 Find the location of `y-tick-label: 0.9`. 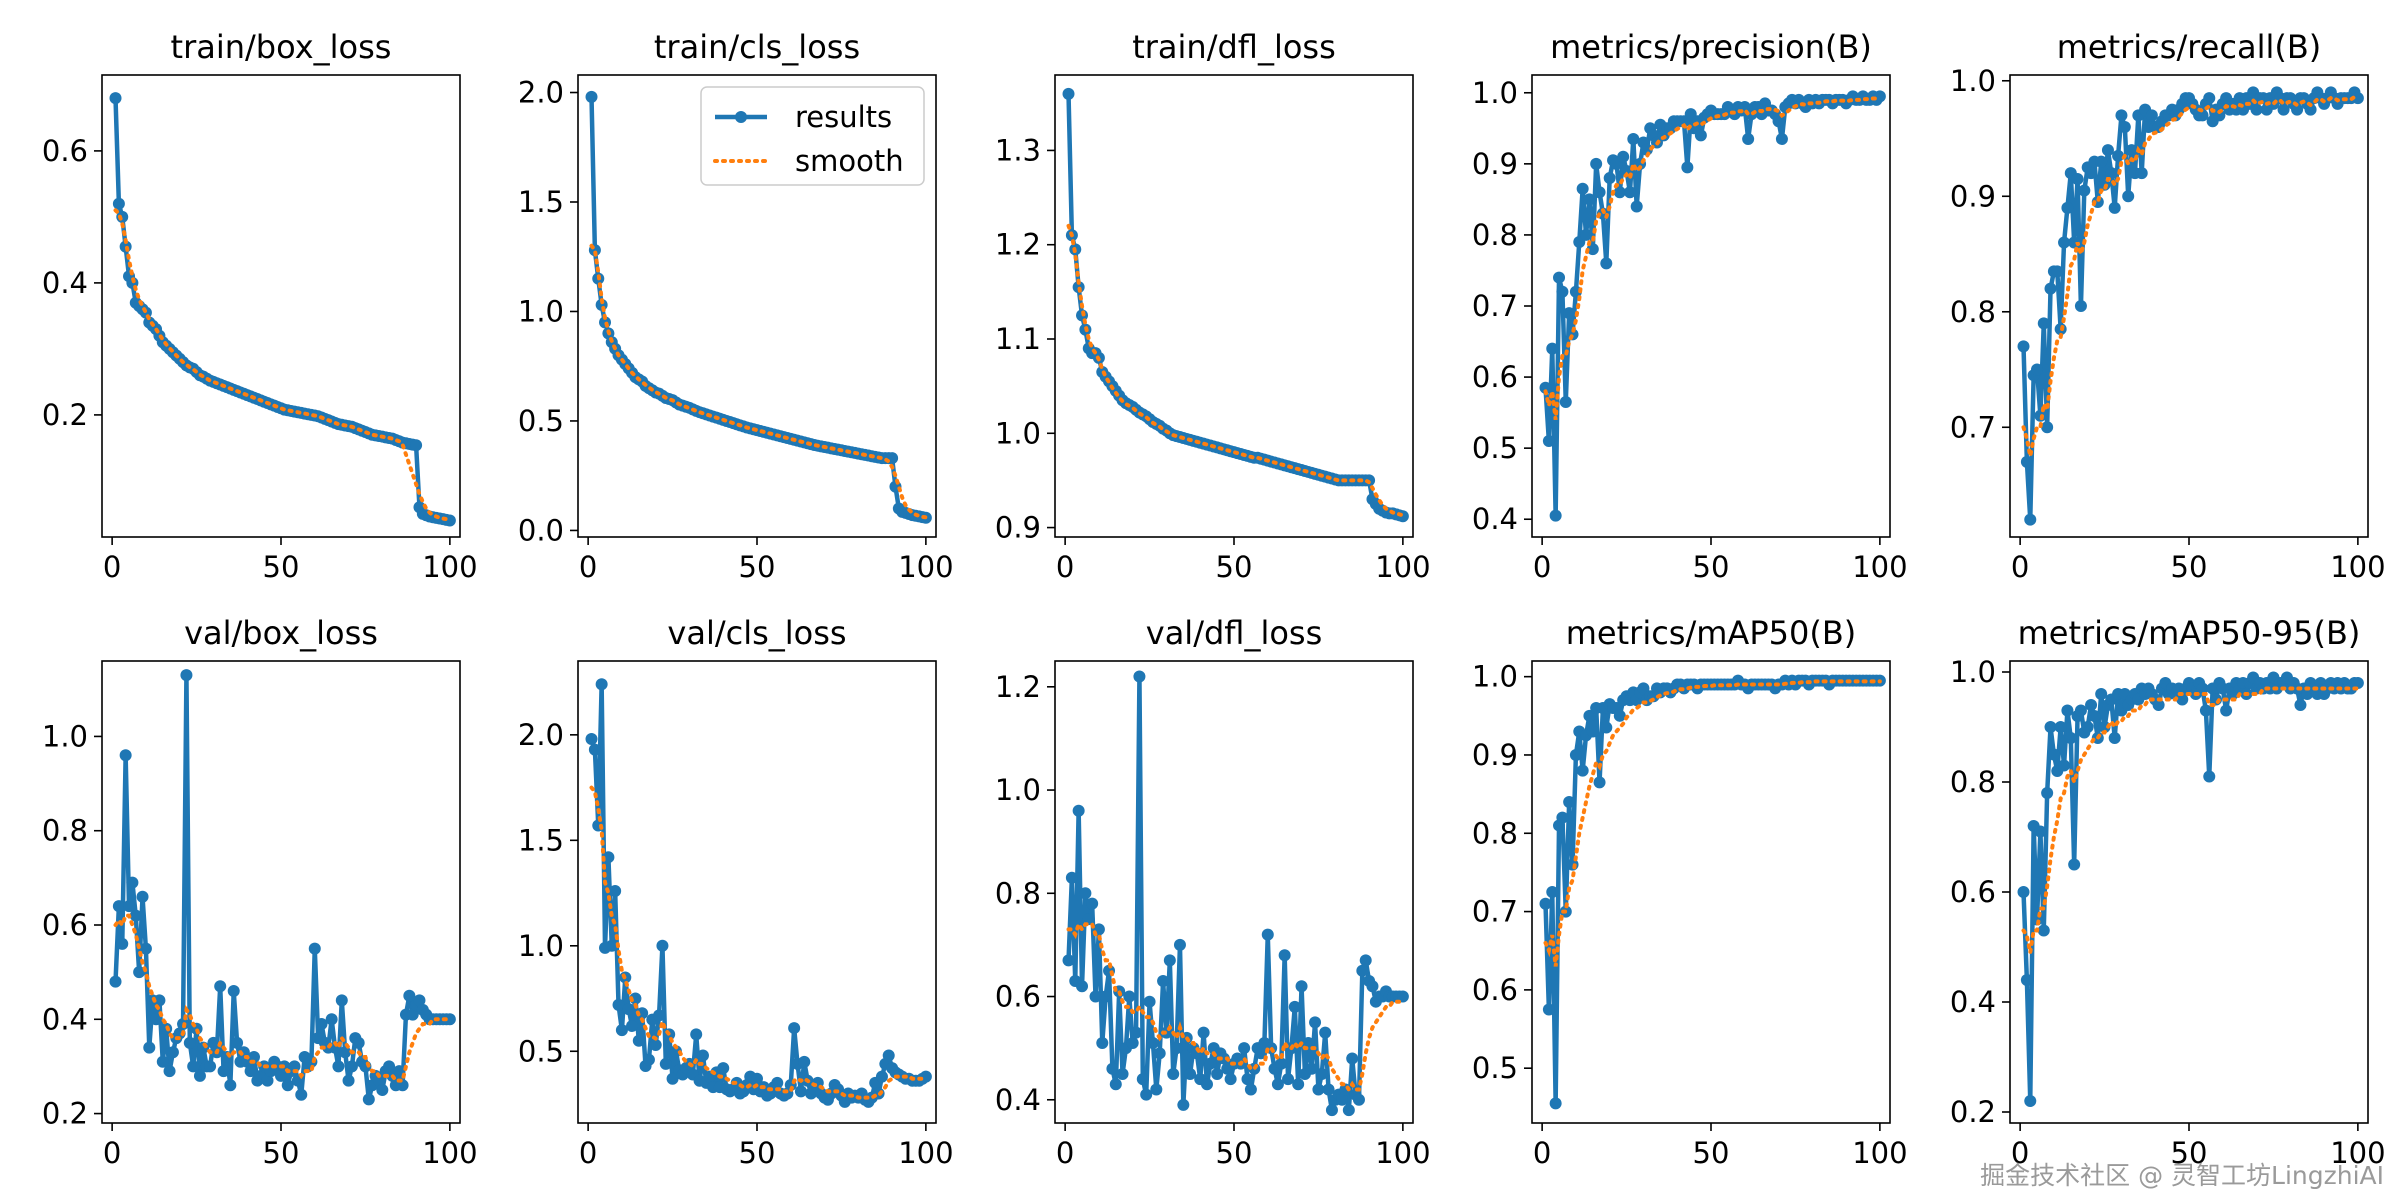

y-tick-label: 0.9 is located at coordinates (1495, 164).